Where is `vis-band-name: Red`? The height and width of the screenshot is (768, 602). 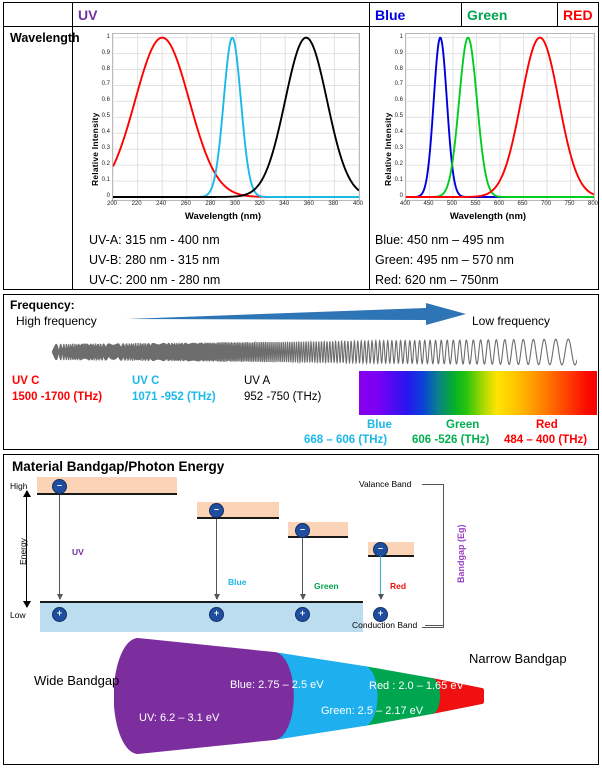
vis-band-name: Red is located at coordinates (547, 425).